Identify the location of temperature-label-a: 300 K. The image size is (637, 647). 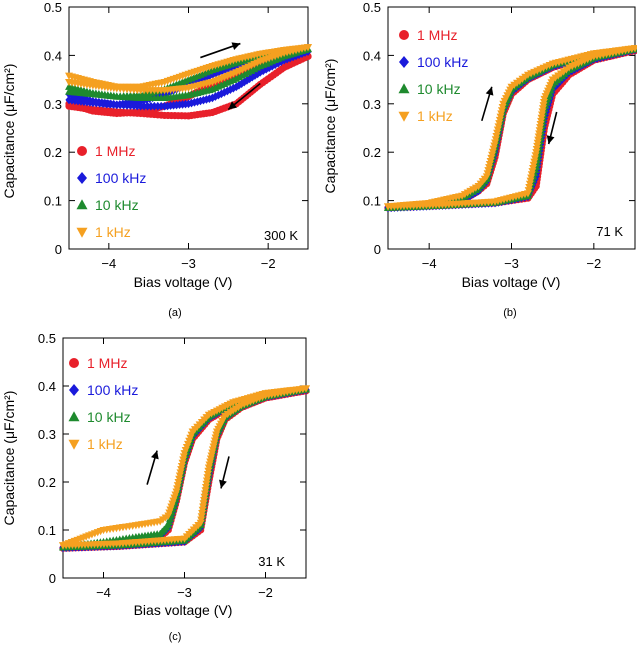
(281, 235).